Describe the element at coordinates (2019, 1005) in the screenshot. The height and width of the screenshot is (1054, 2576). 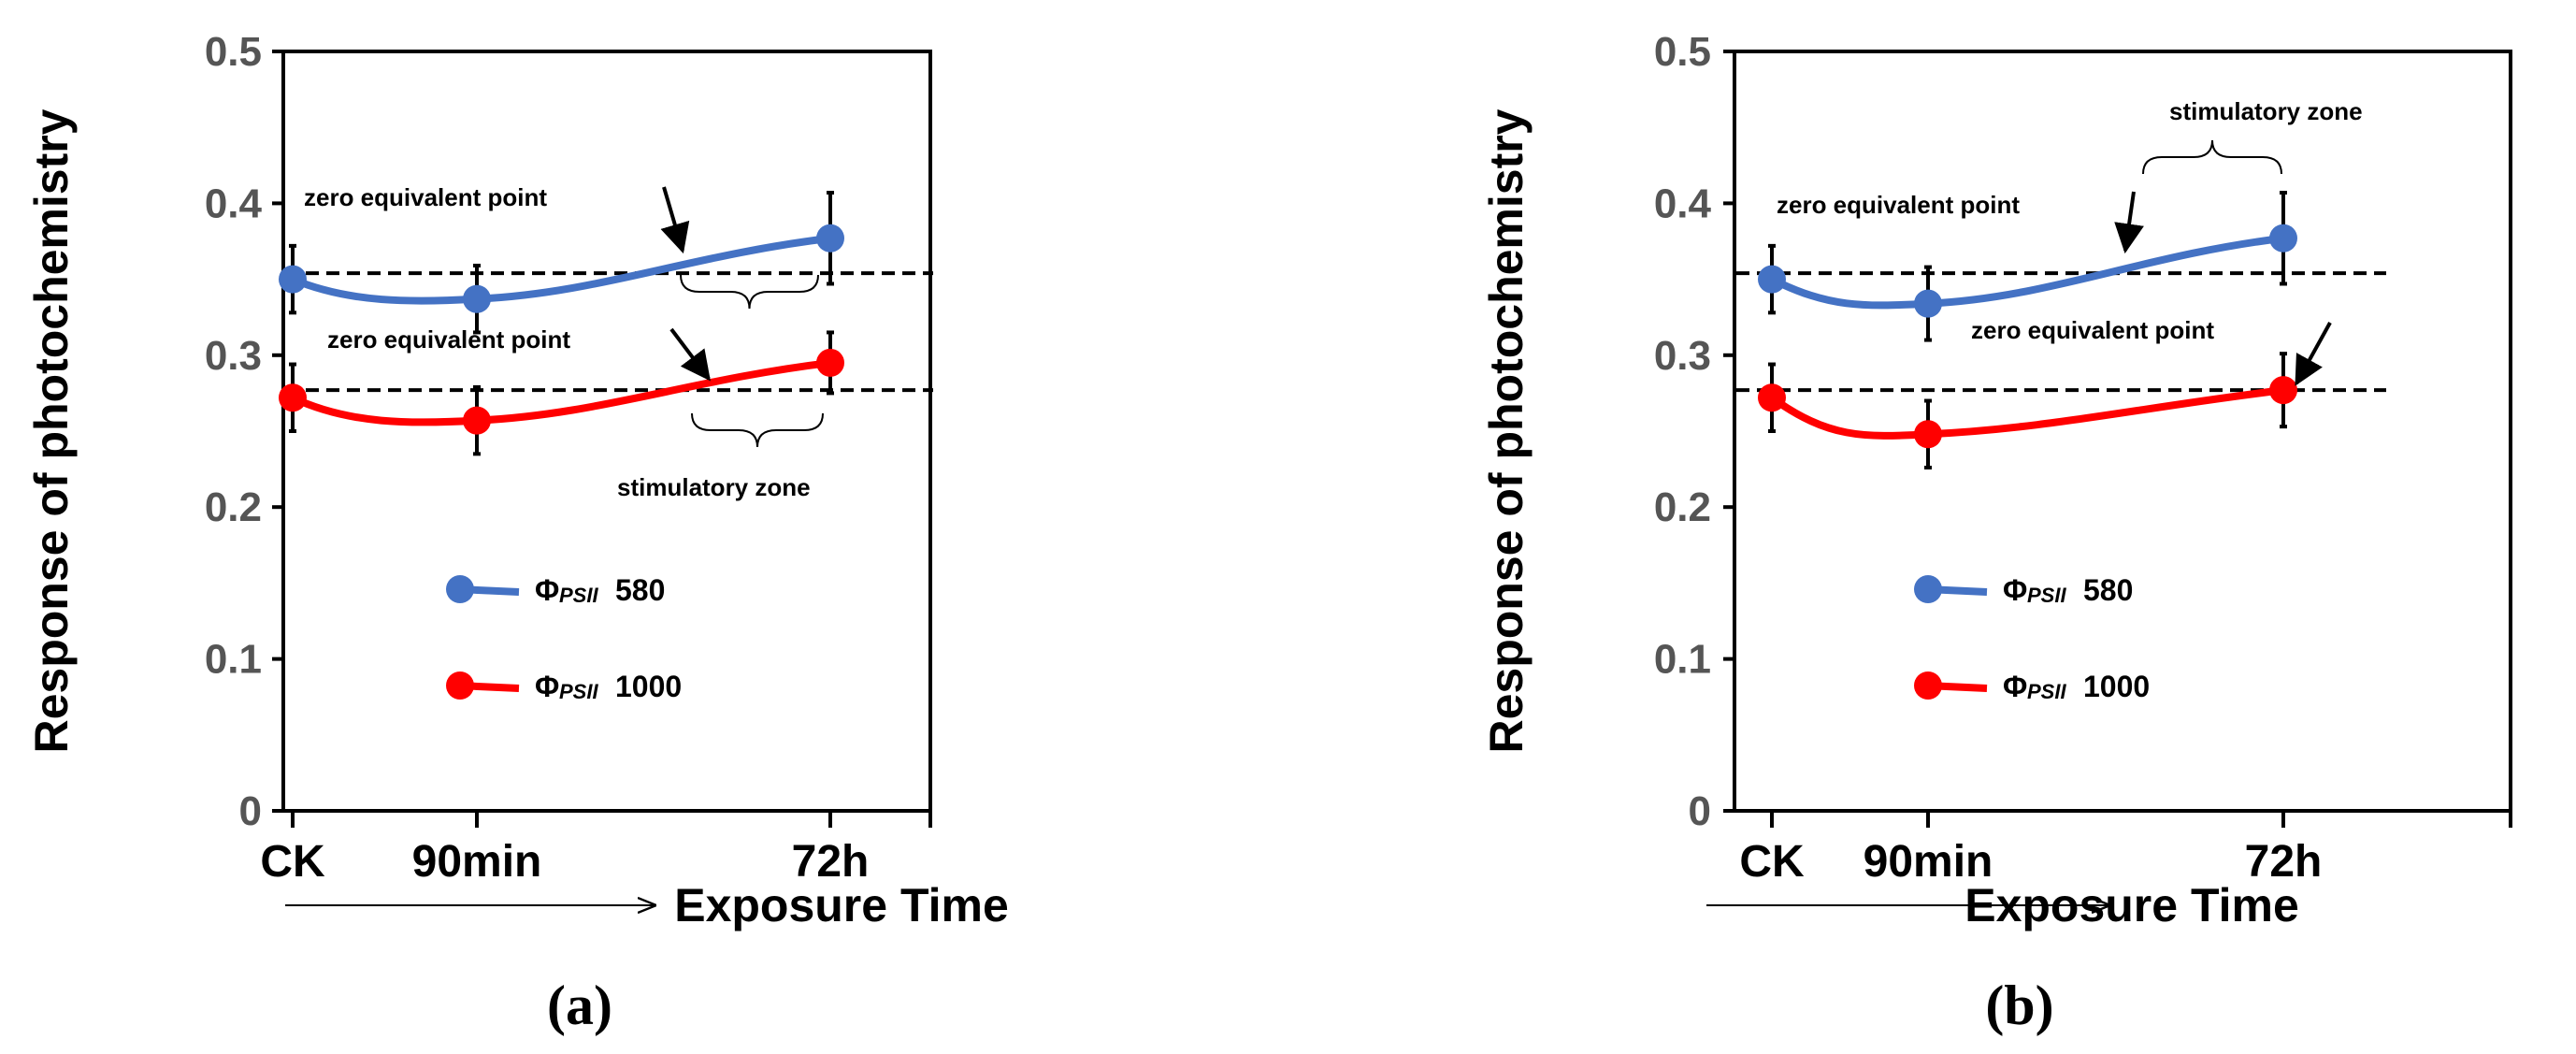
I see `panel-label: (b)` at that location.